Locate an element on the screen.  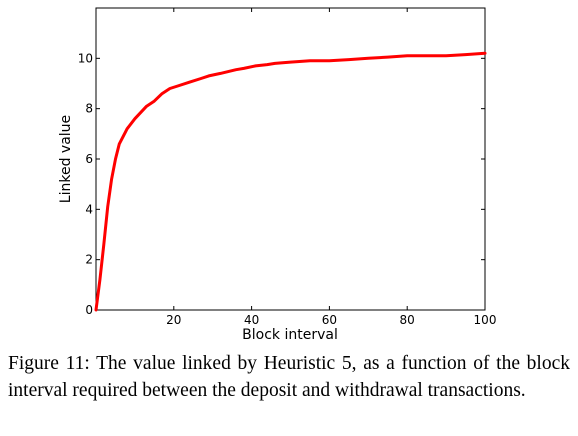
x-tick-label: 100 is located at coordinates (485, 320).